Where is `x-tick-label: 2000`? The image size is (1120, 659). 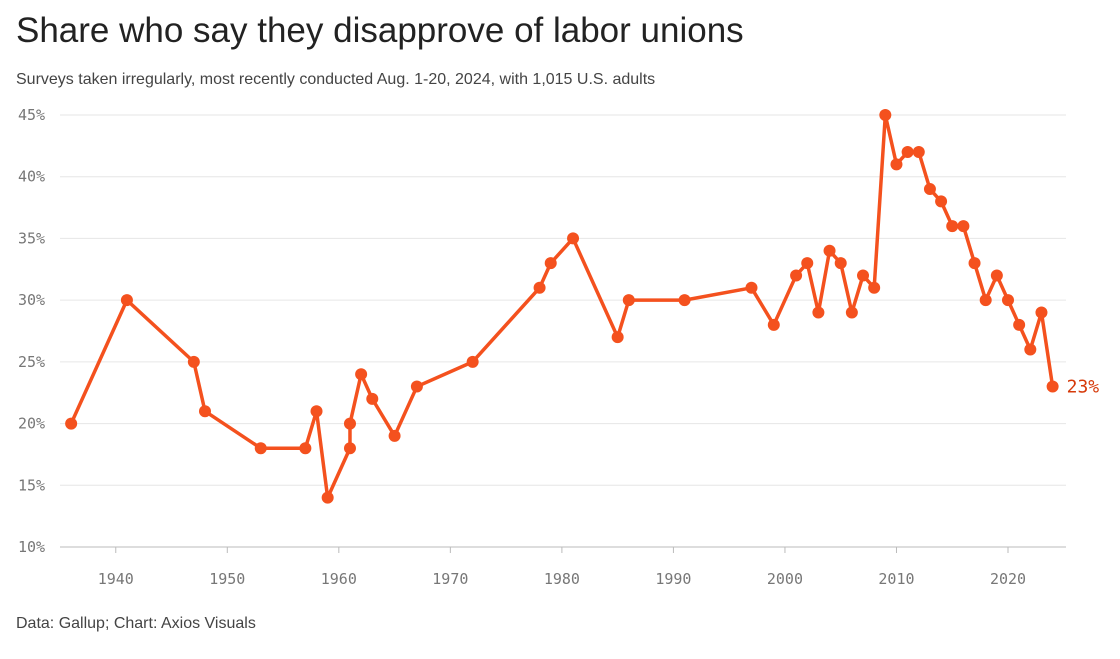
x-tick-label: 2000 is located at coordinates (785, 579).